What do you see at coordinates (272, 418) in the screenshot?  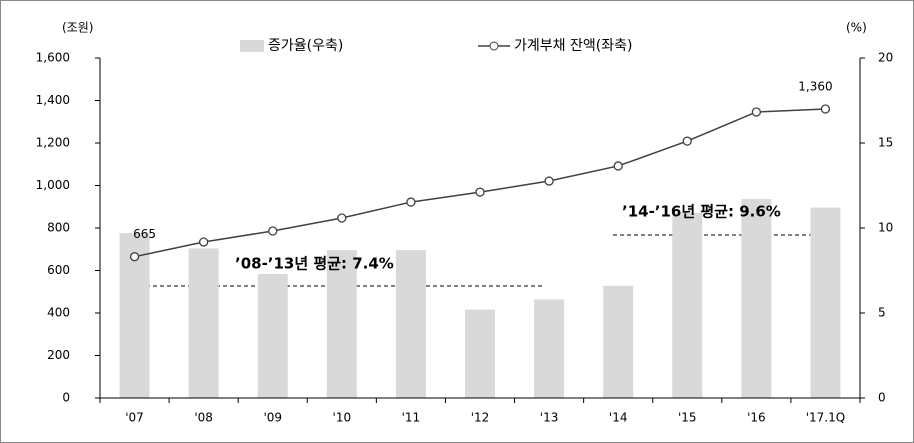 I see `x-tick-label: '09` at bounding box center [272, 418].